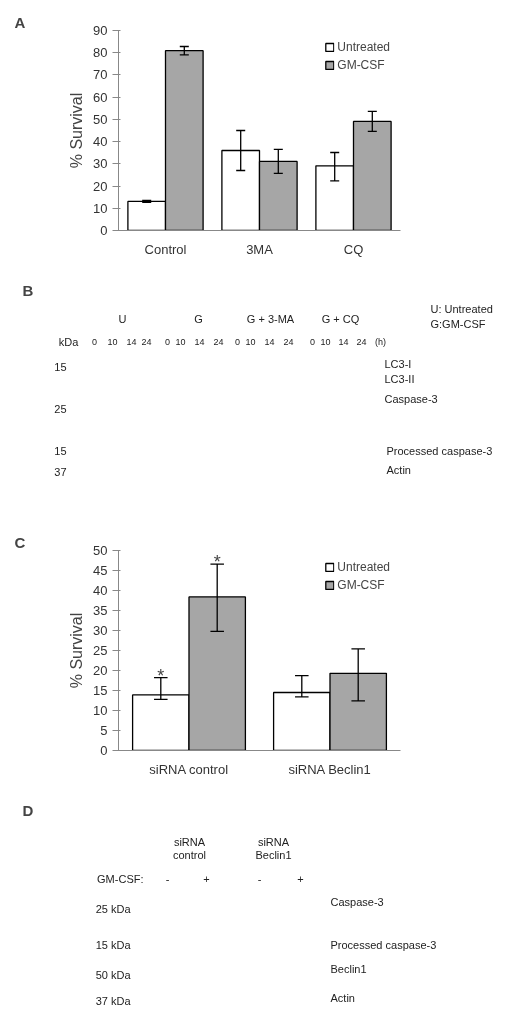 This screenshot has height=1016, width=520. I want to click on text: (h), so click(380, 341).